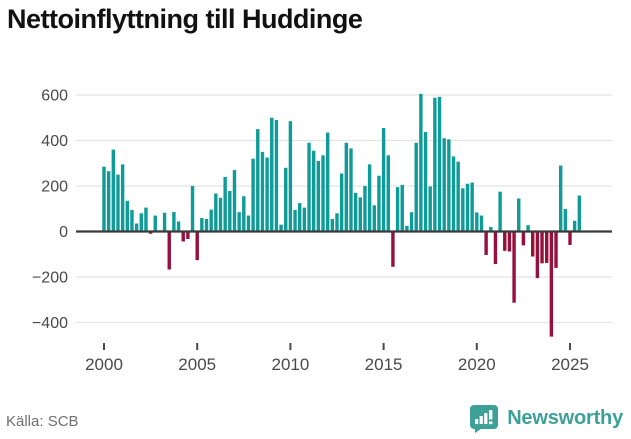  What do you see at coordinates (327, 182) in the screenshot?
I see `bar-2012q1` at bounding box center [327, 182].